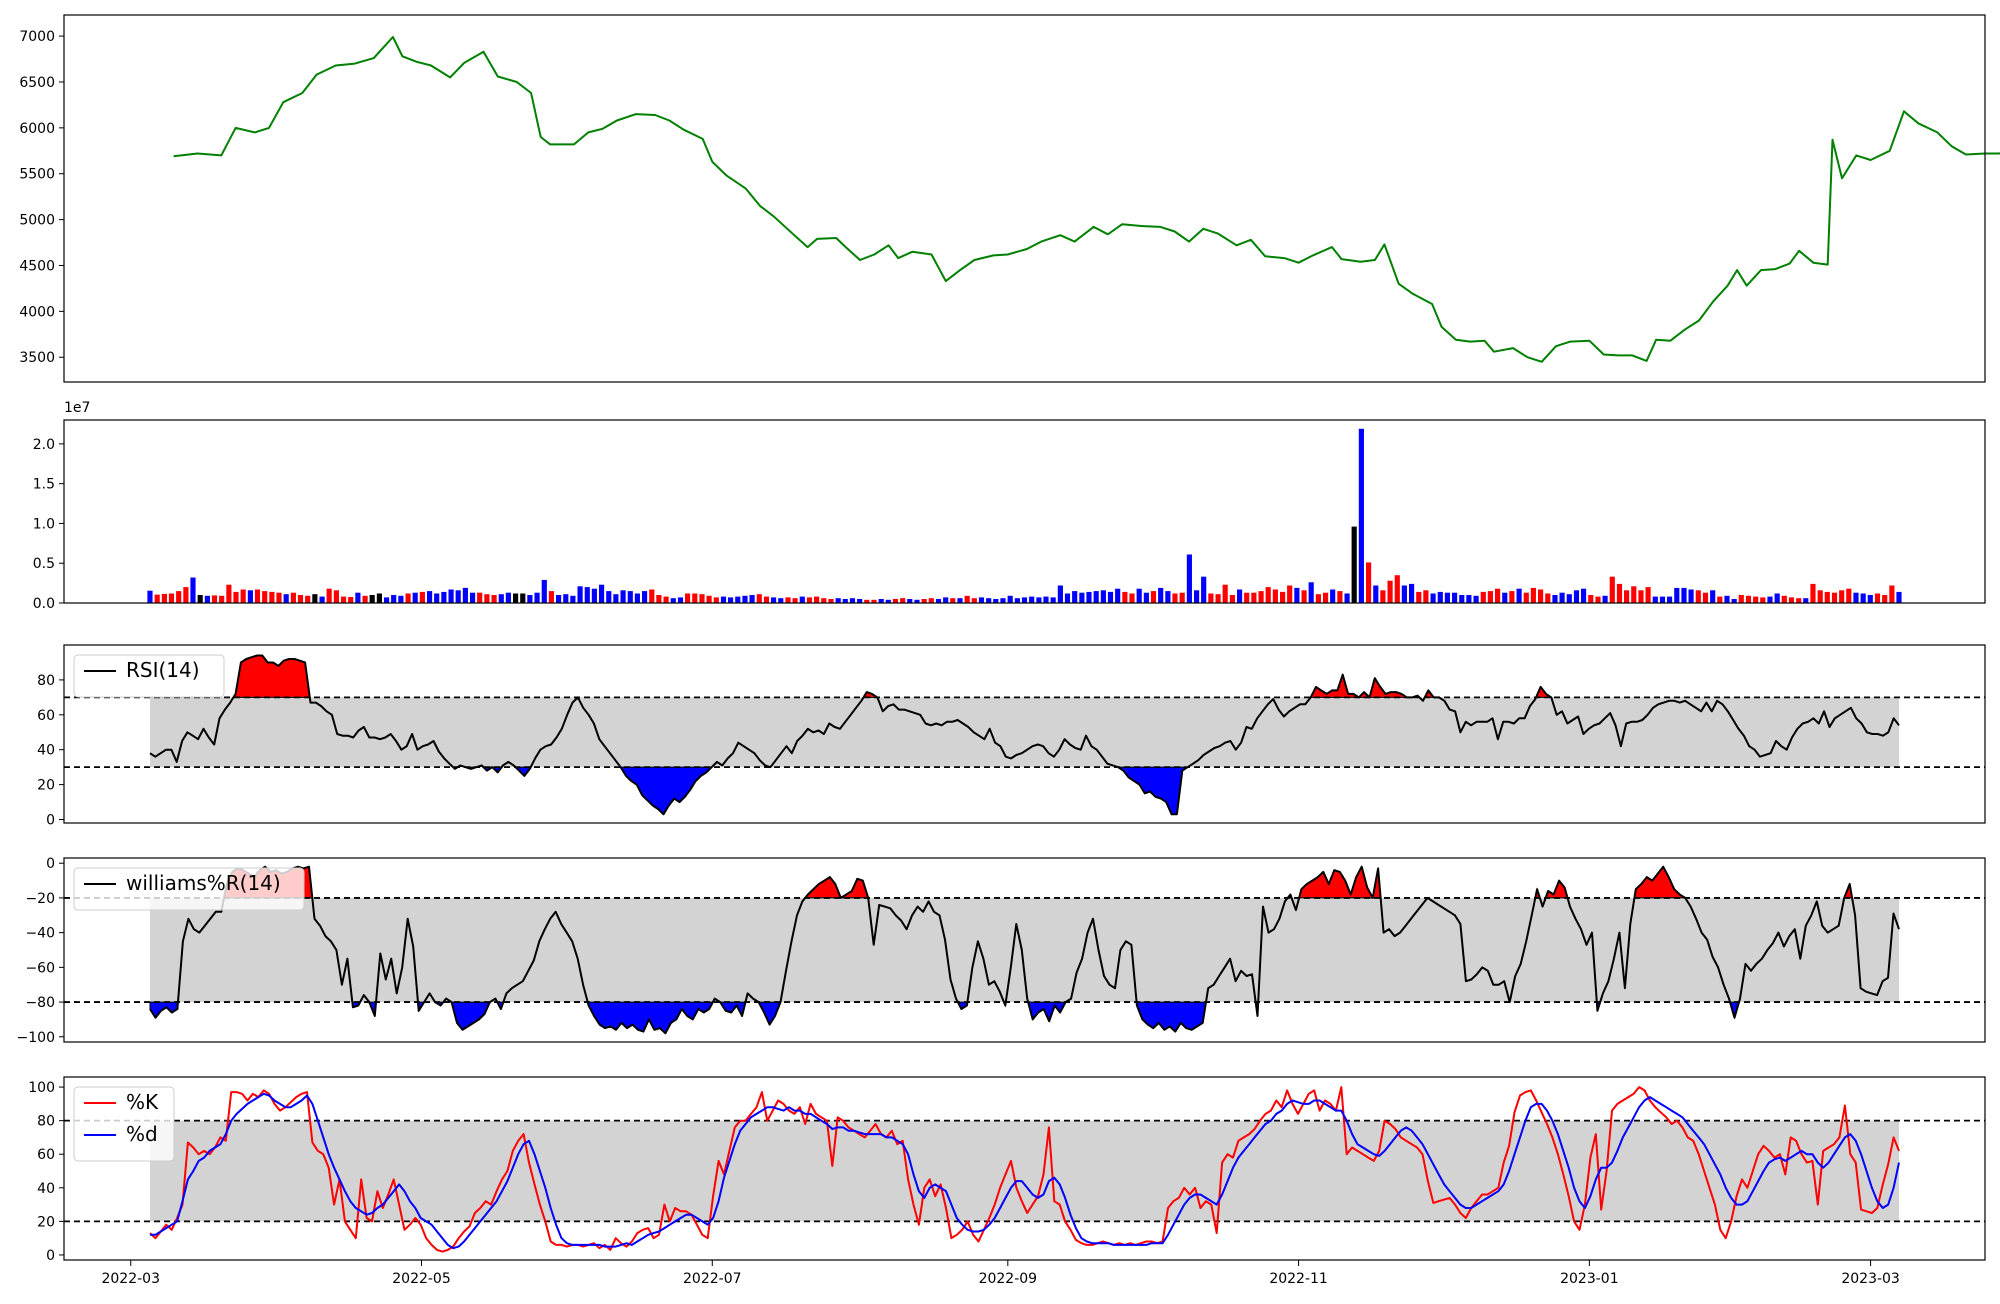 The height and width of the screenshot is (1304, 2000). What do you see at coordinates (130, 1279) in the screenshot?
I see `x-tick-label: 2022-03` at bounding box center [130, 1279].